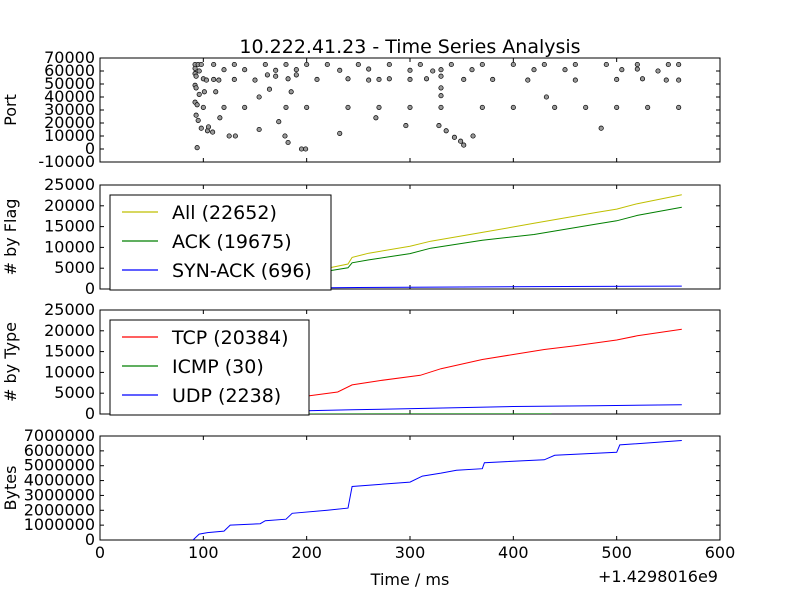 This screenshot has height=600, width=800. Describe the element at coordinates (232, 242) in the screenshot. I see `legend-label: ACK (19675)` at that location.